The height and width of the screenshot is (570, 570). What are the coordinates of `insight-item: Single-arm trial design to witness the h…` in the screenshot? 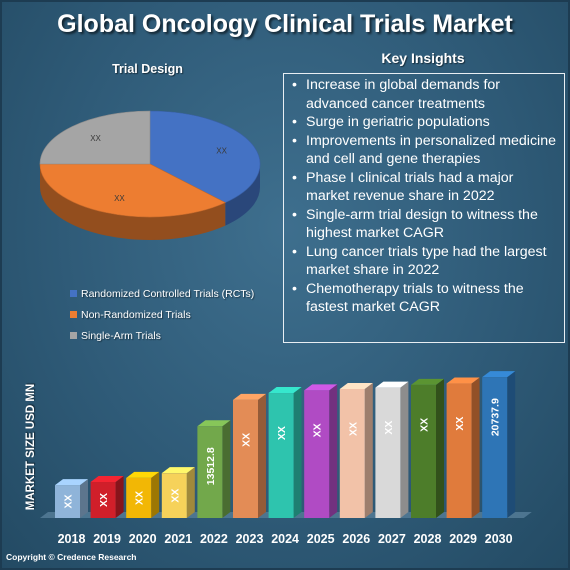 It's located at (424, 224).